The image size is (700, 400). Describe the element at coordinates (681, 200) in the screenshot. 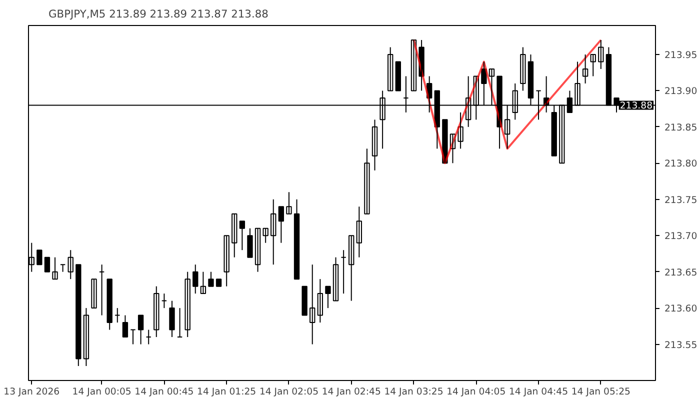

I see `y-tick-label: 213.75` at that location.